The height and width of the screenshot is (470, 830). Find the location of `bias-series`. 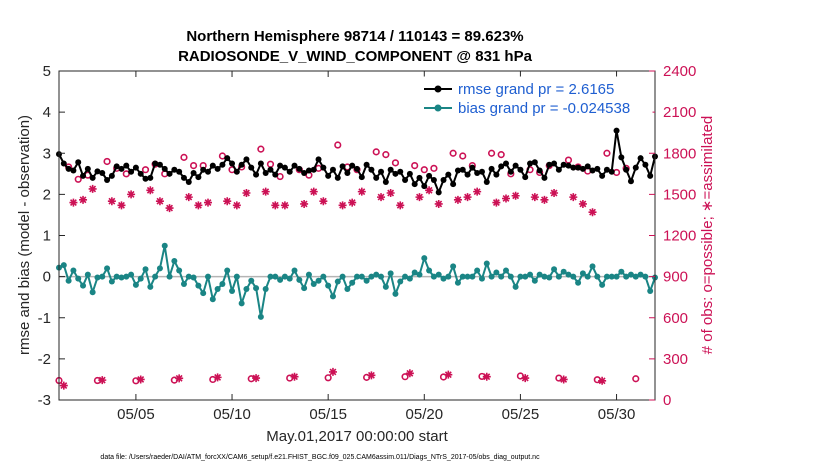

bias-series is located at coordinates (357, 281).